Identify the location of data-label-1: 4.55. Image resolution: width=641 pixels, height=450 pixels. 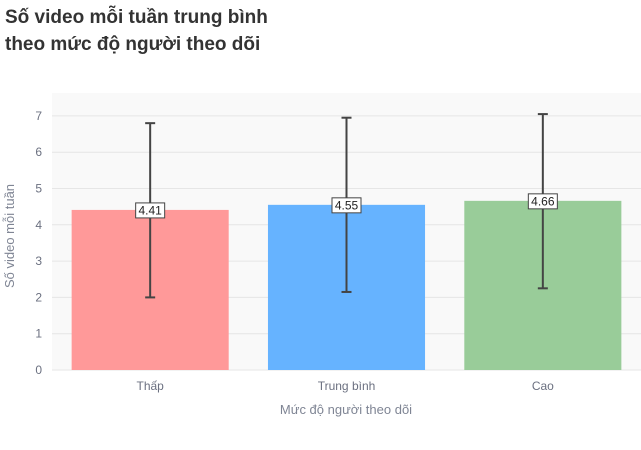
(346, 205).